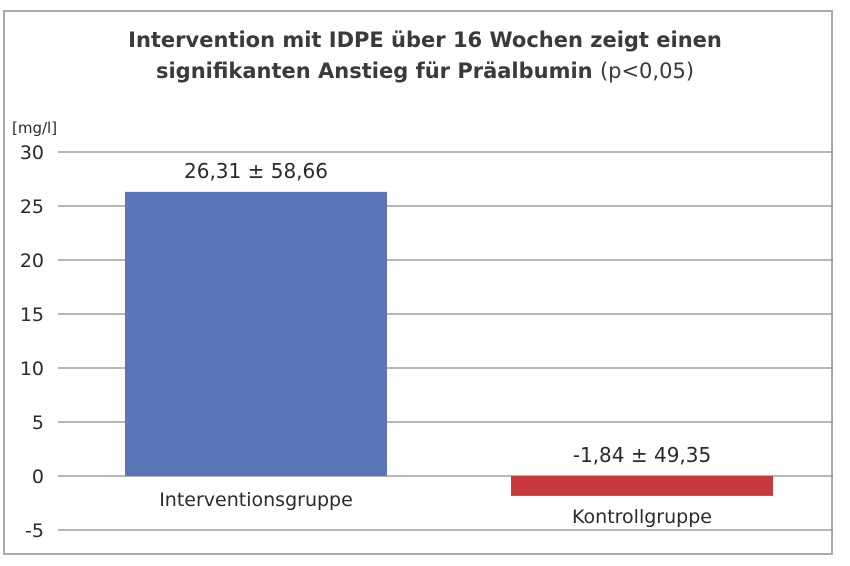  I want to click on data-label: 26,31 ± 58,66, so click(256, 171).